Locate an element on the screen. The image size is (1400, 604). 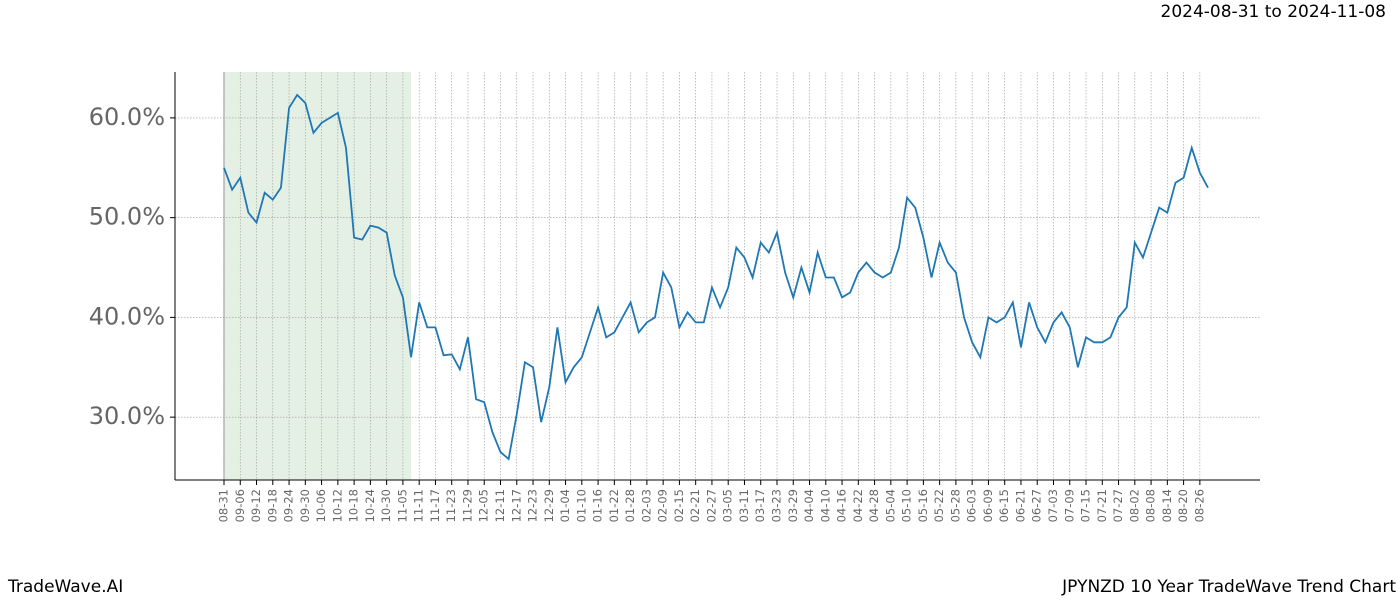
x-tick-label: 09-06 is located at coordinates (240, 505).